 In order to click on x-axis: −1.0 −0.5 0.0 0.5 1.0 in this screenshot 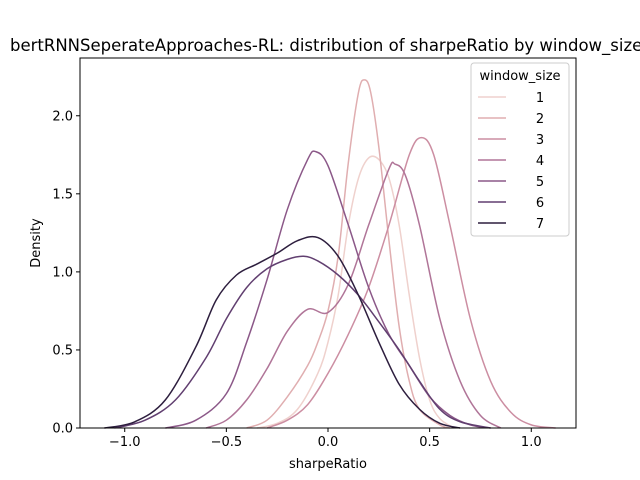, I will do `click(325, 439)`.